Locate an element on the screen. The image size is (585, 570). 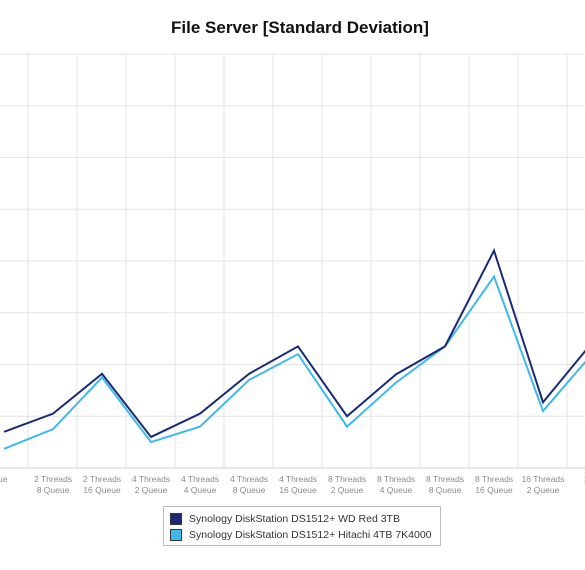
legend-item-series-1: Synology DiskStation DS1512+ WD Red 3TB is located at coordinates (285, 519).